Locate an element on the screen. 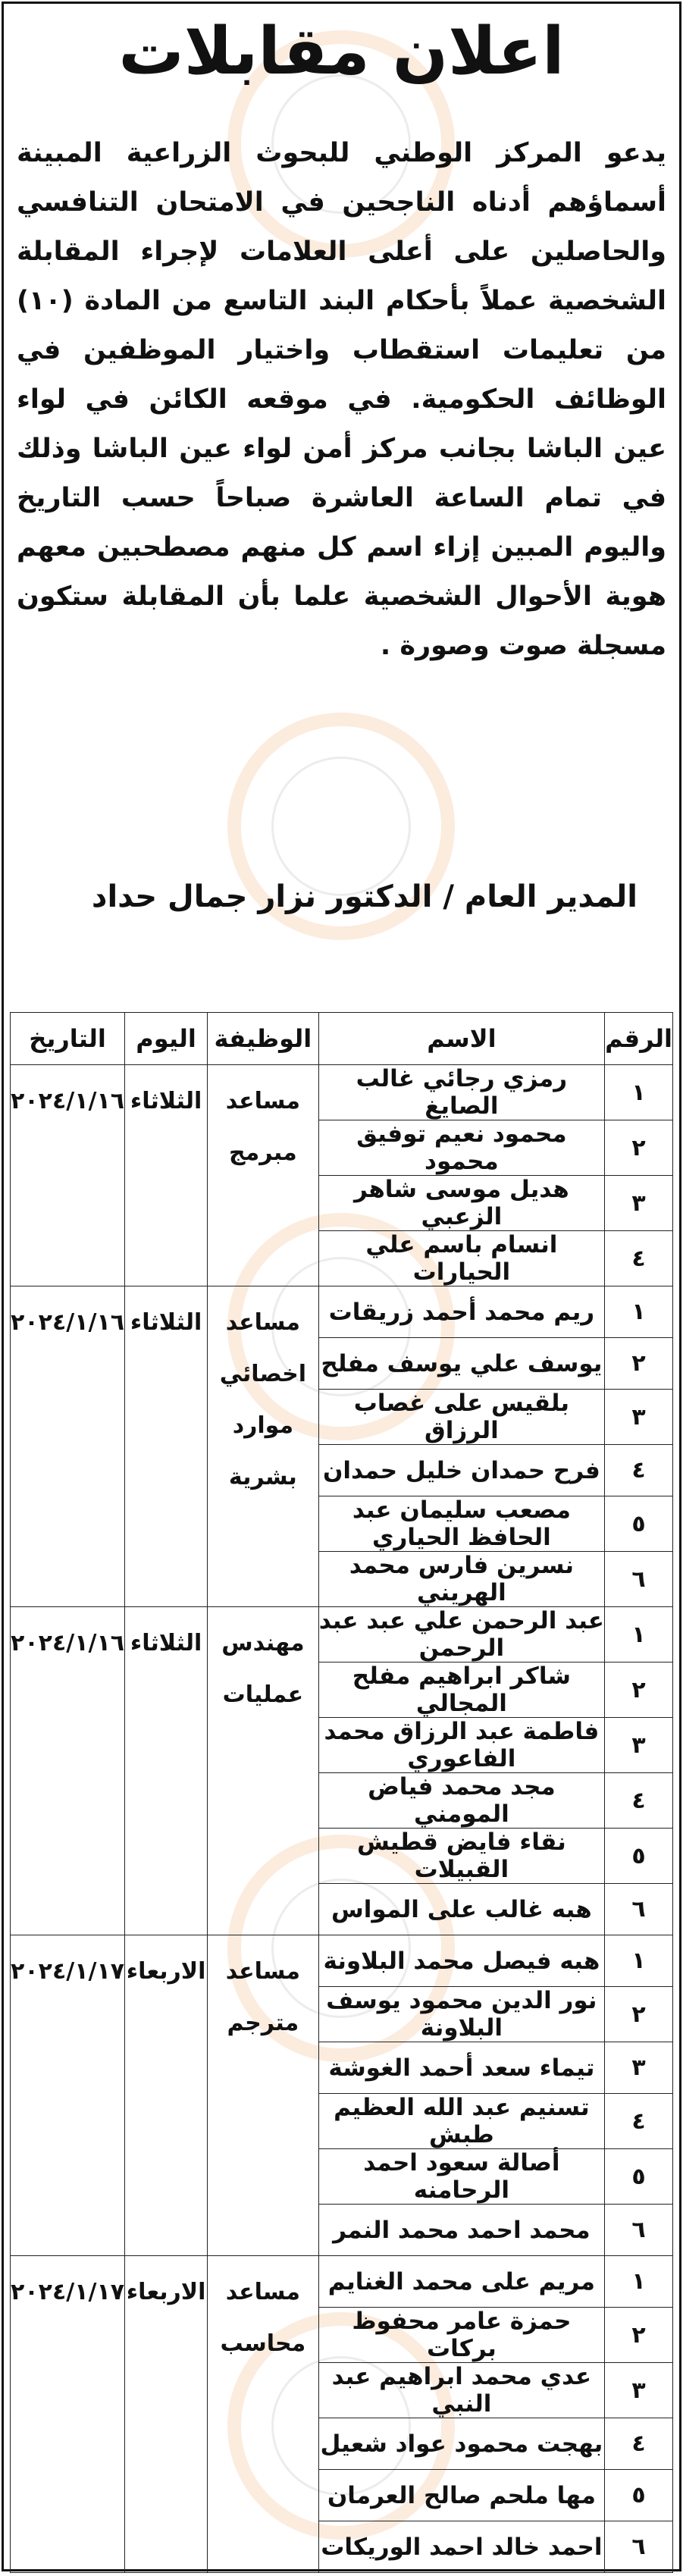  table-row: ٦ محمد احمد محمد النمر is located at coordinates (342, 2230).